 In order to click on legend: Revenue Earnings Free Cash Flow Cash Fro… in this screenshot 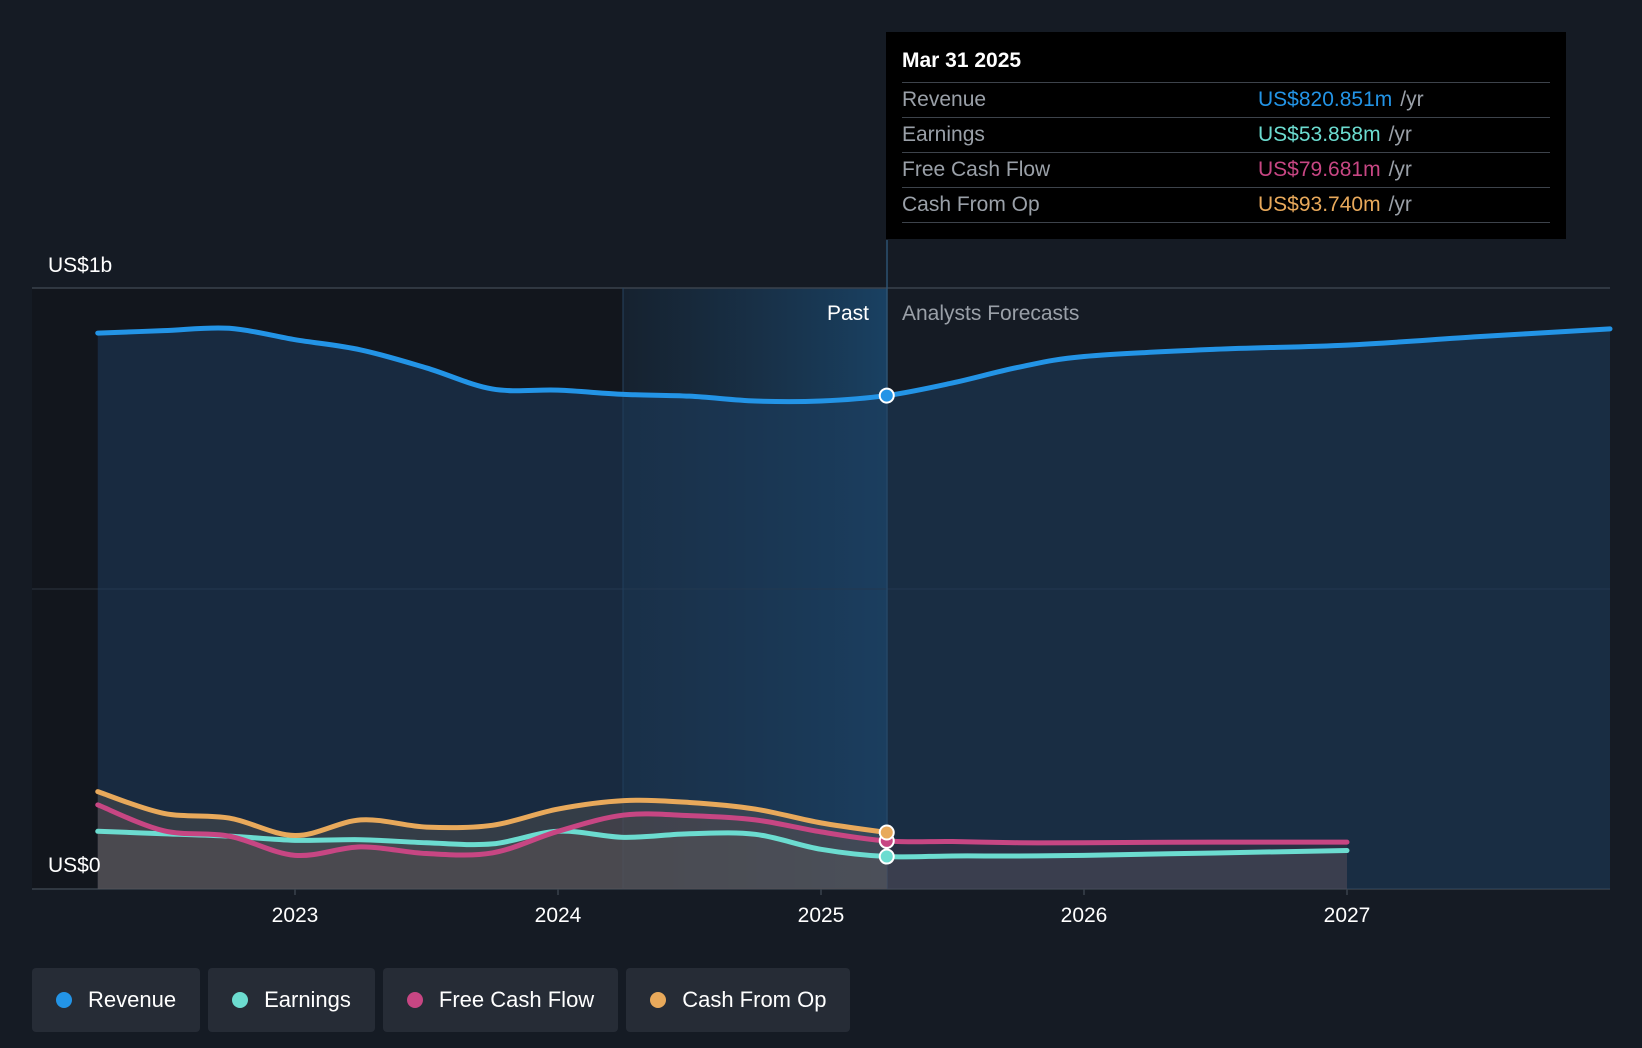, I will do `click(441, 1000)`.